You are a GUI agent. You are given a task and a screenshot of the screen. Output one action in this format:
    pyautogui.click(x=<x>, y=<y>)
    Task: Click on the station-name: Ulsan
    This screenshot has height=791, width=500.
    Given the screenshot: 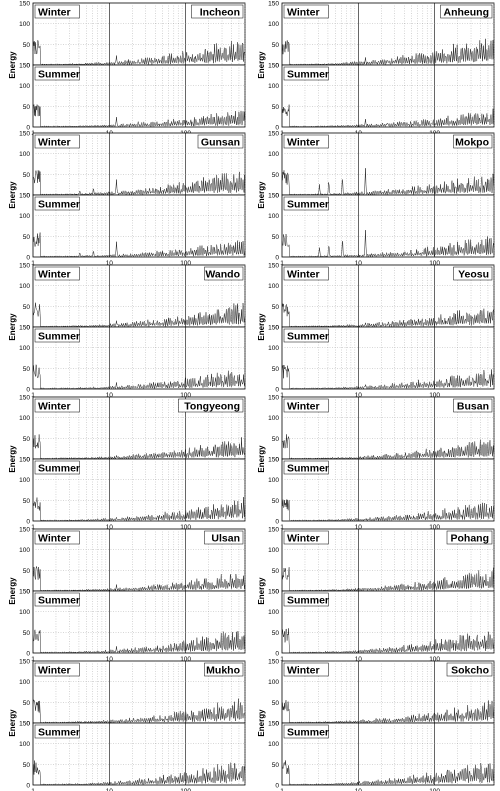 What is the action you would take?
    pyautogui.click(x=225, y=539)
    